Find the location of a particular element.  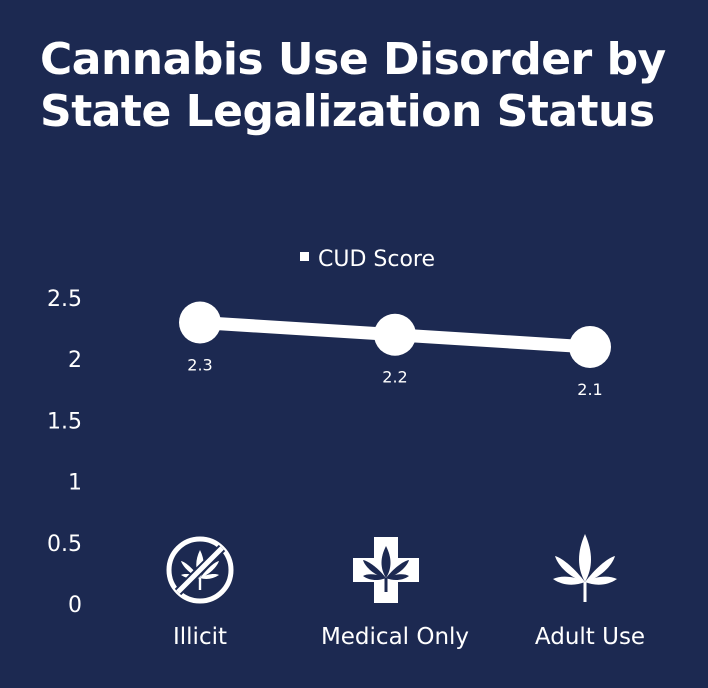

data-label: 2.3 is located at coordinates (199, 364).